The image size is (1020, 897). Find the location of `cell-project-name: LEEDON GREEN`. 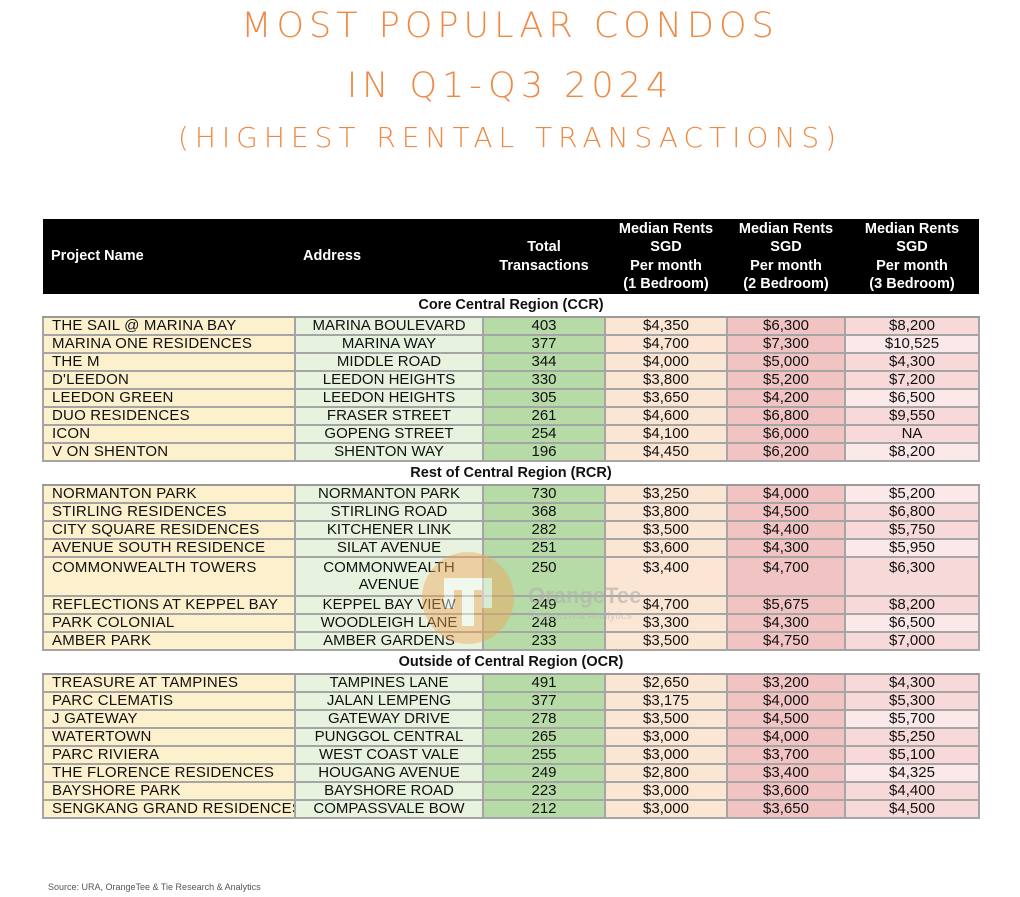

cell-project-name: LEEDON GREEN is located at coordinates (169, 398).